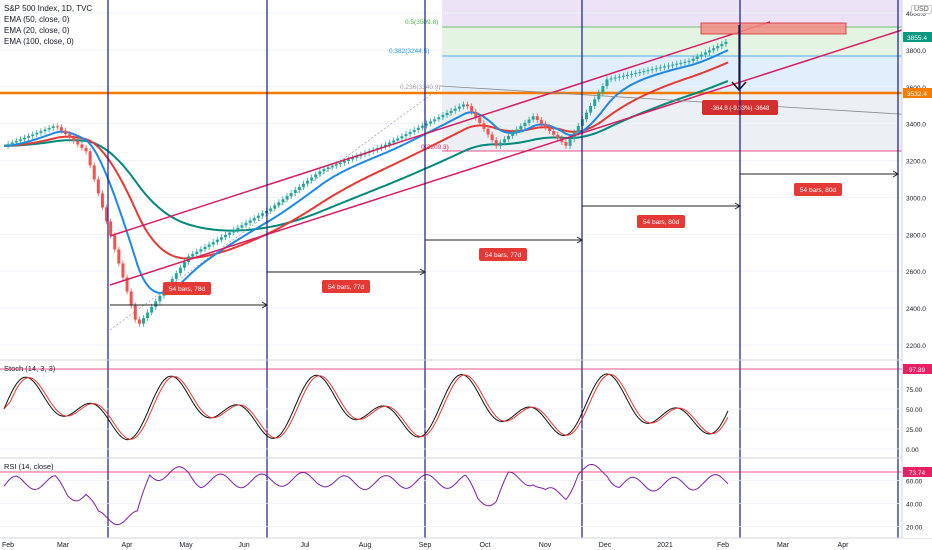 This screenshot has height=550, width=932. I want to click on symbol-title: S&P 500 Index, 1D, TVC, so click(48, 8).